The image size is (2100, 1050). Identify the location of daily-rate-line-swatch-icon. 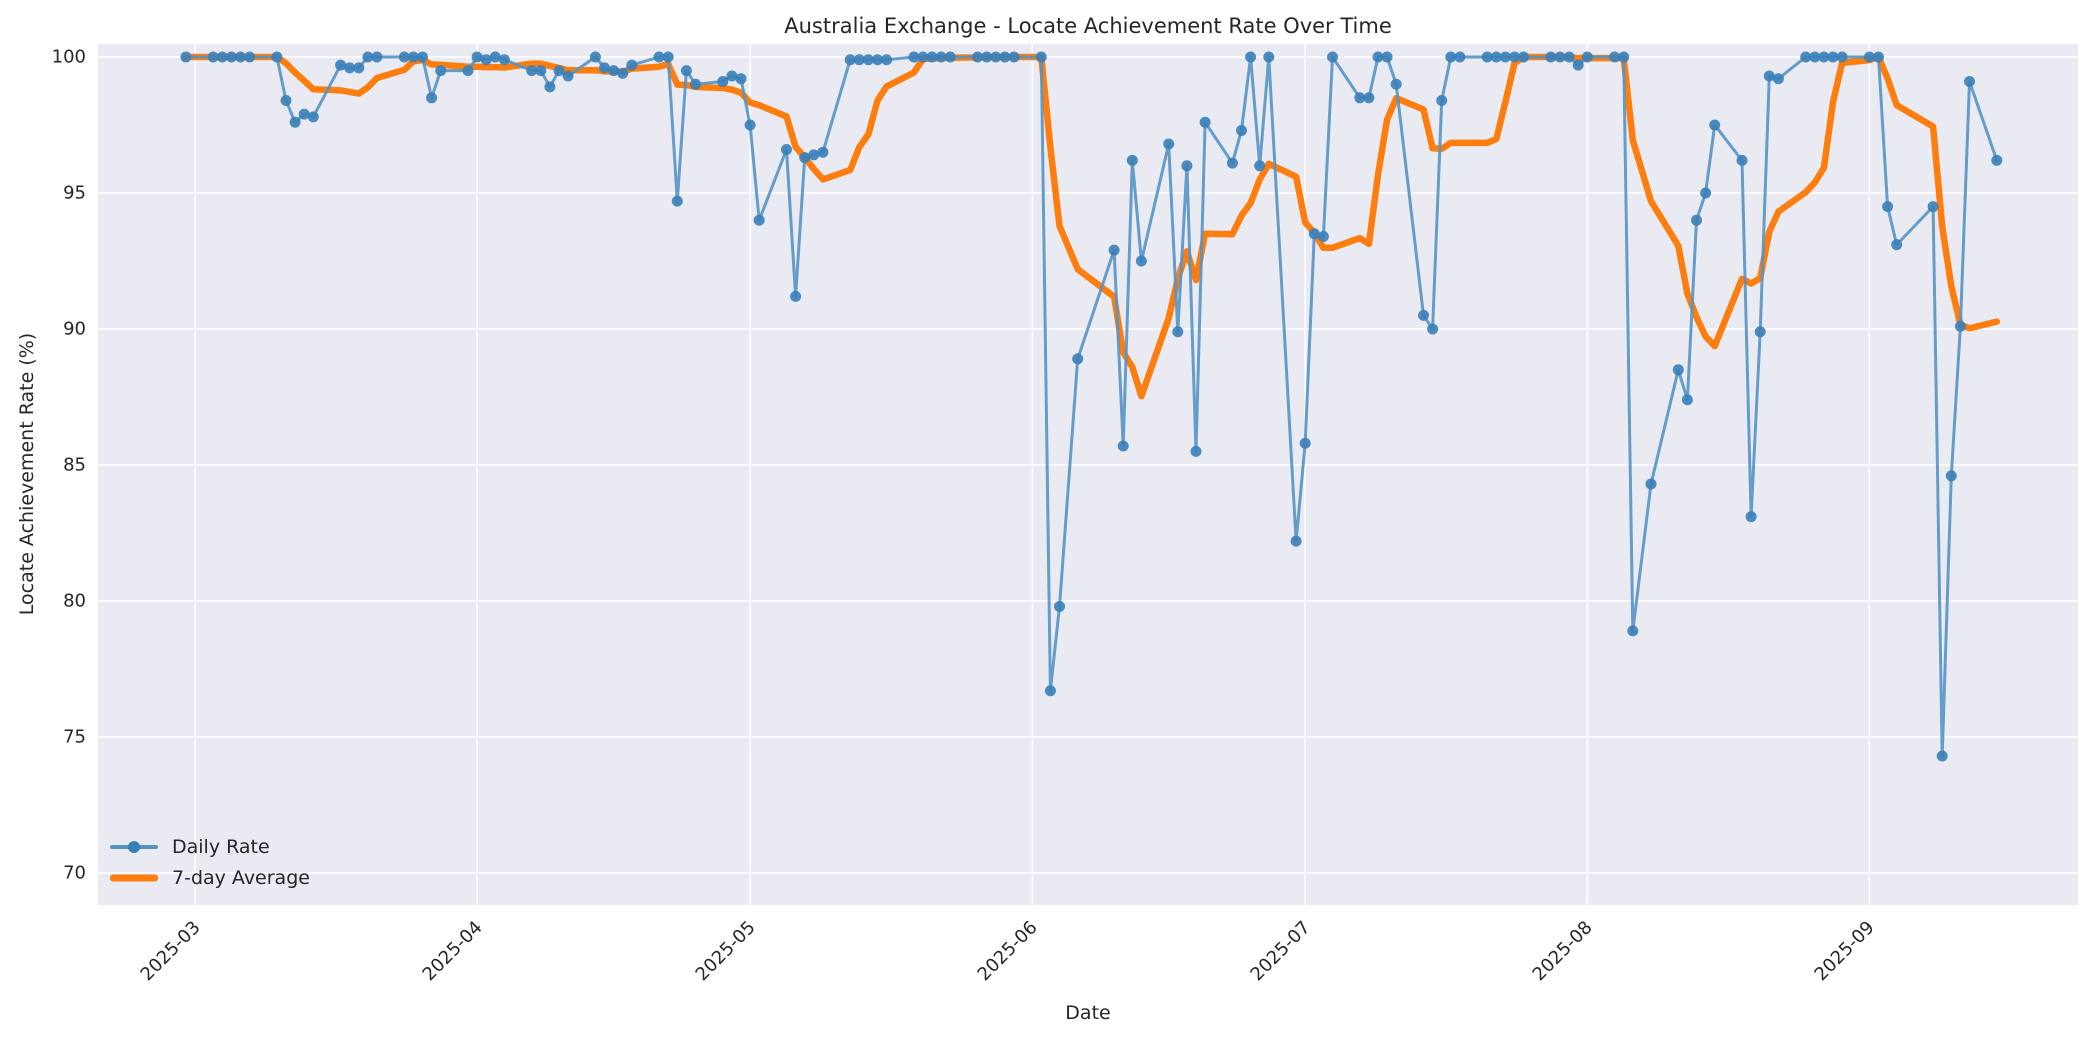
(134, 847).